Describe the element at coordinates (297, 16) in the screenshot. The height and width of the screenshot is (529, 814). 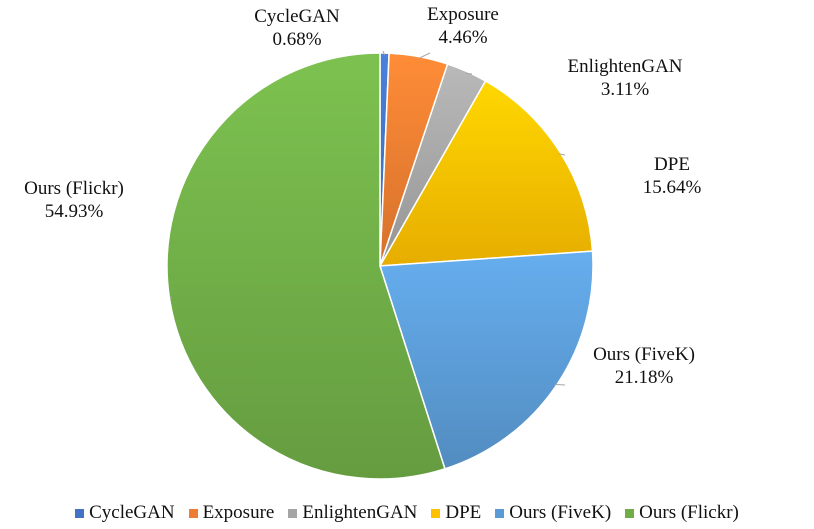
I see `data-label-name-cyclegan: CycleGAN` at that location.